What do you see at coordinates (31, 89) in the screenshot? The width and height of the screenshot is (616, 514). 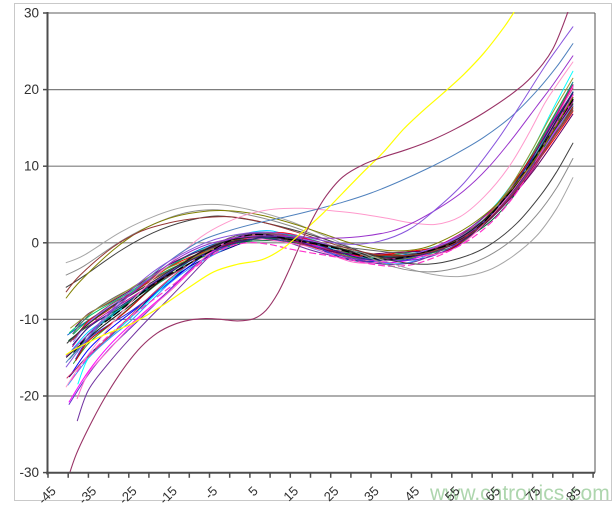 I see `svg-text: 20` at bounding box center [31, 89].